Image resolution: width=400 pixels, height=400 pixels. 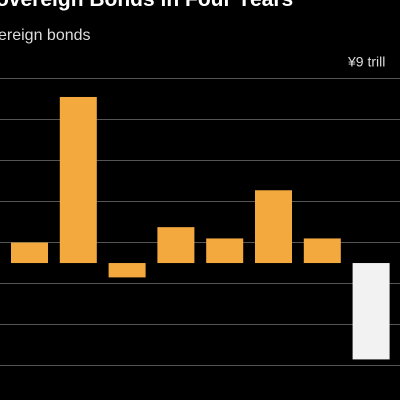 What do you see at coordinates (45, 35) in the screenshot?
I see `chart-subtitle: ereign bonds` at bounding box center [45, 35].